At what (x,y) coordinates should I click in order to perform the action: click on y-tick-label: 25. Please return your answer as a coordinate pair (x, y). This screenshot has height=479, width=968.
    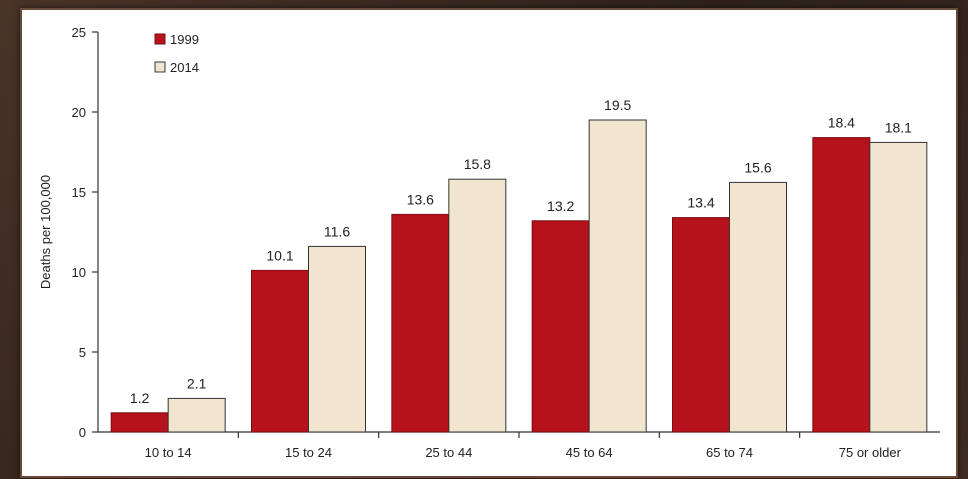
    Looking at the image, I should click on (79, 32).